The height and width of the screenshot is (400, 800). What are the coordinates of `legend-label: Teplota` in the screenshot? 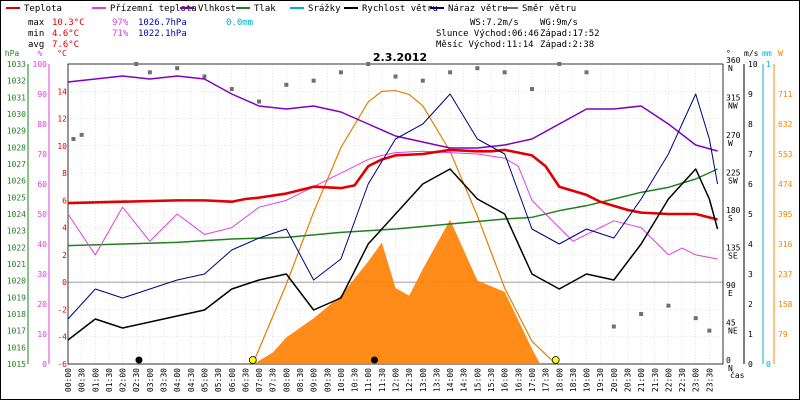 It's located at (43, 9).